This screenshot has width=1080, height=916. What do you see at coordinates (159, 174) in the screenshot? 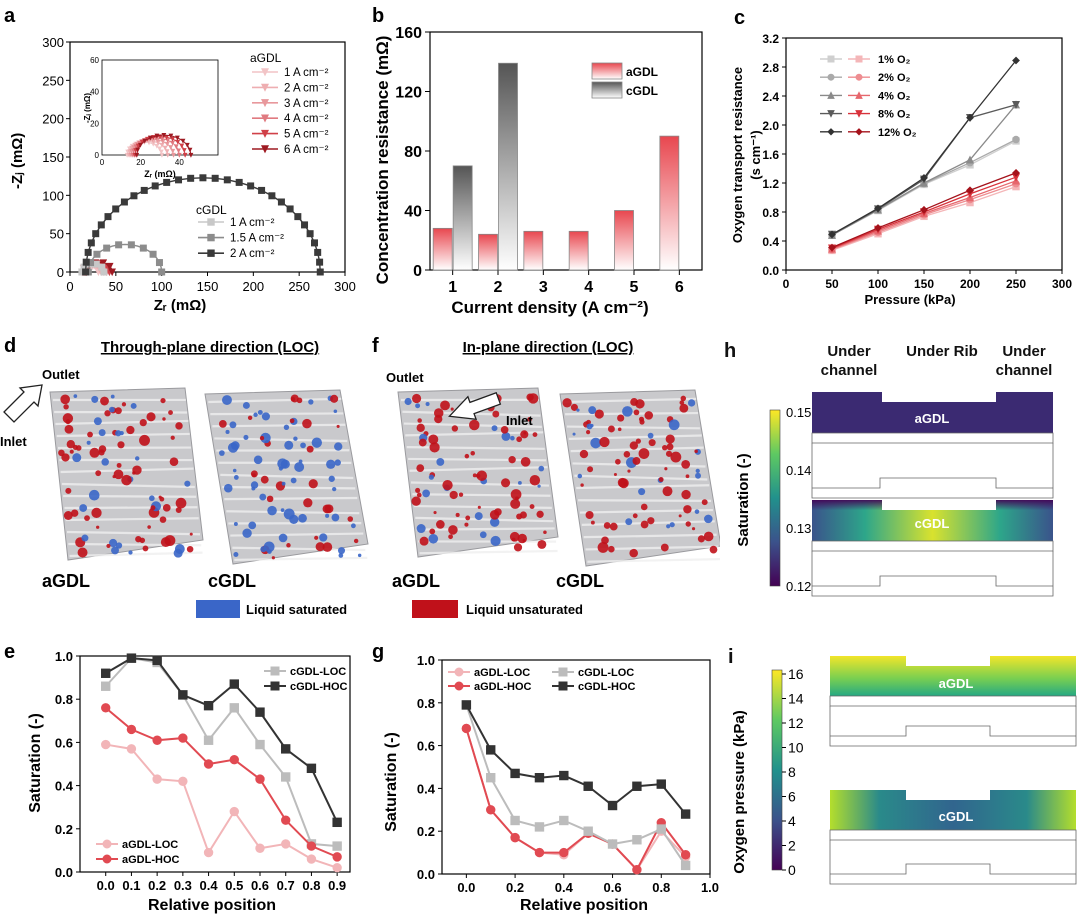
I see `panel-a-inset-xlabel: Zᵣ (mΩ)` at bounding box center [159, 174].